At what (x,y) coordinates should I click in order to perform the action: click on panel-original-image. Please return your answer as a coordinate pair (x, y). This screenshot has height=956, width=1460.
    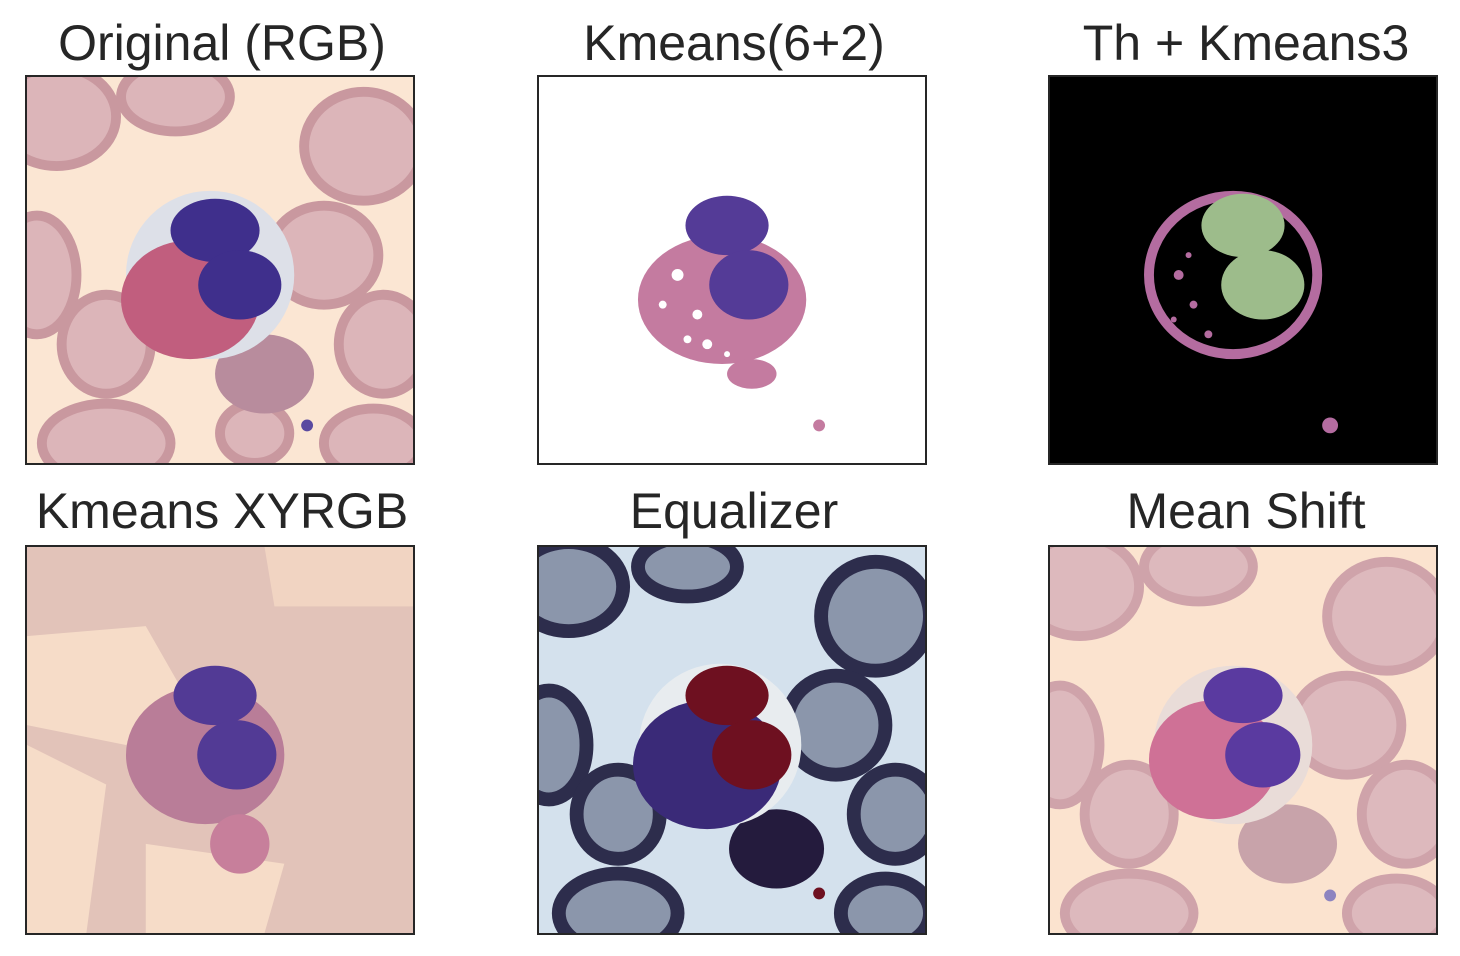
    Looking at the image, I should click on (220, 270).